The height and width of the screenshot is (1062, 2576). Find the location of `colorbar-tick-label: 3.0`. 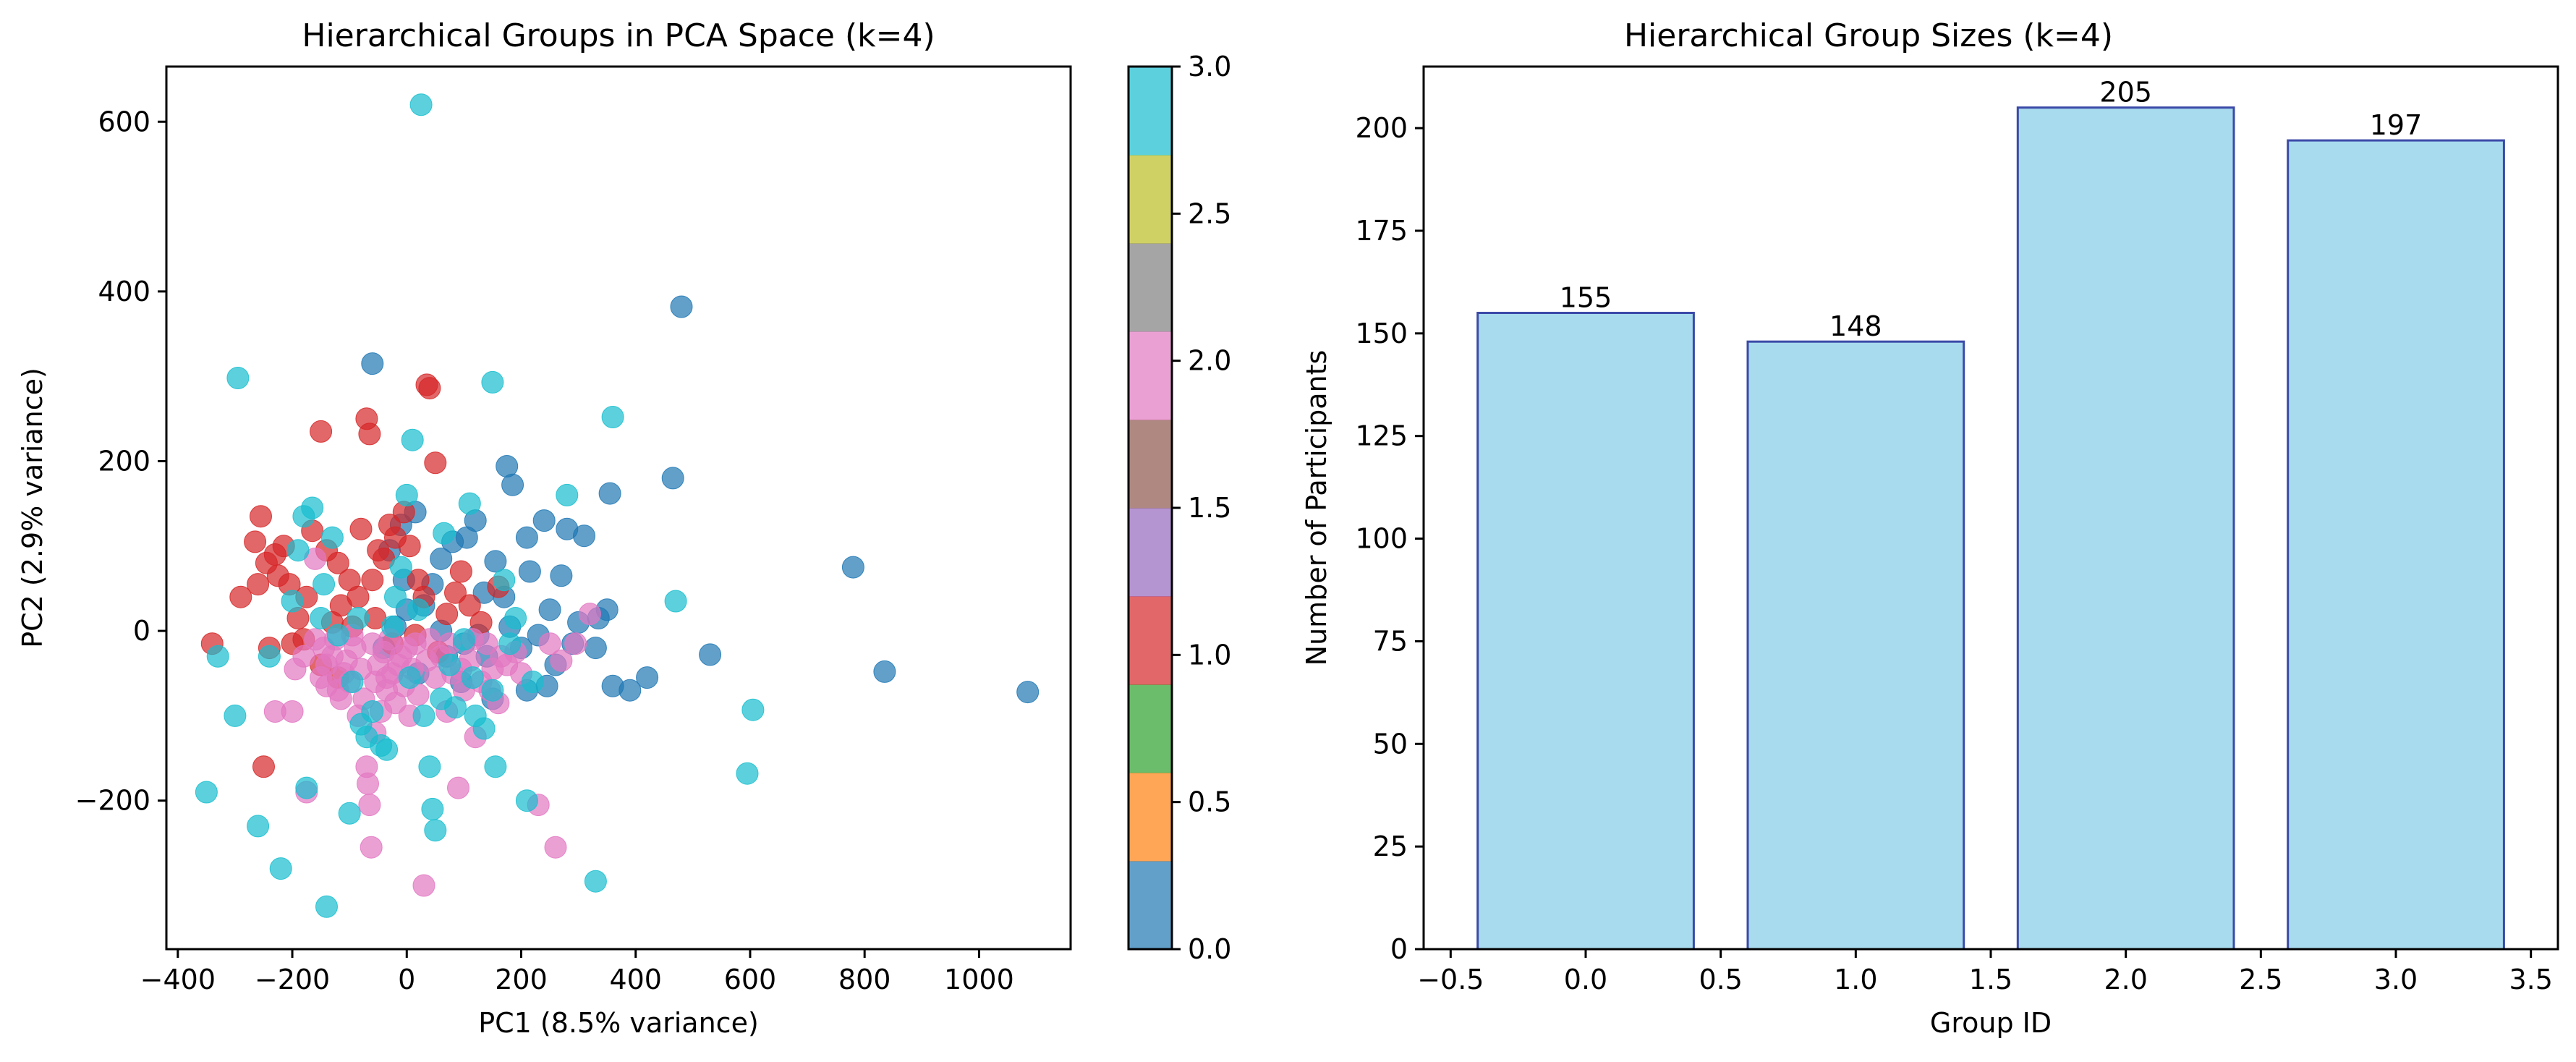

colorbar-tick-label: 3.0 is located at coordinates (1209, 66).